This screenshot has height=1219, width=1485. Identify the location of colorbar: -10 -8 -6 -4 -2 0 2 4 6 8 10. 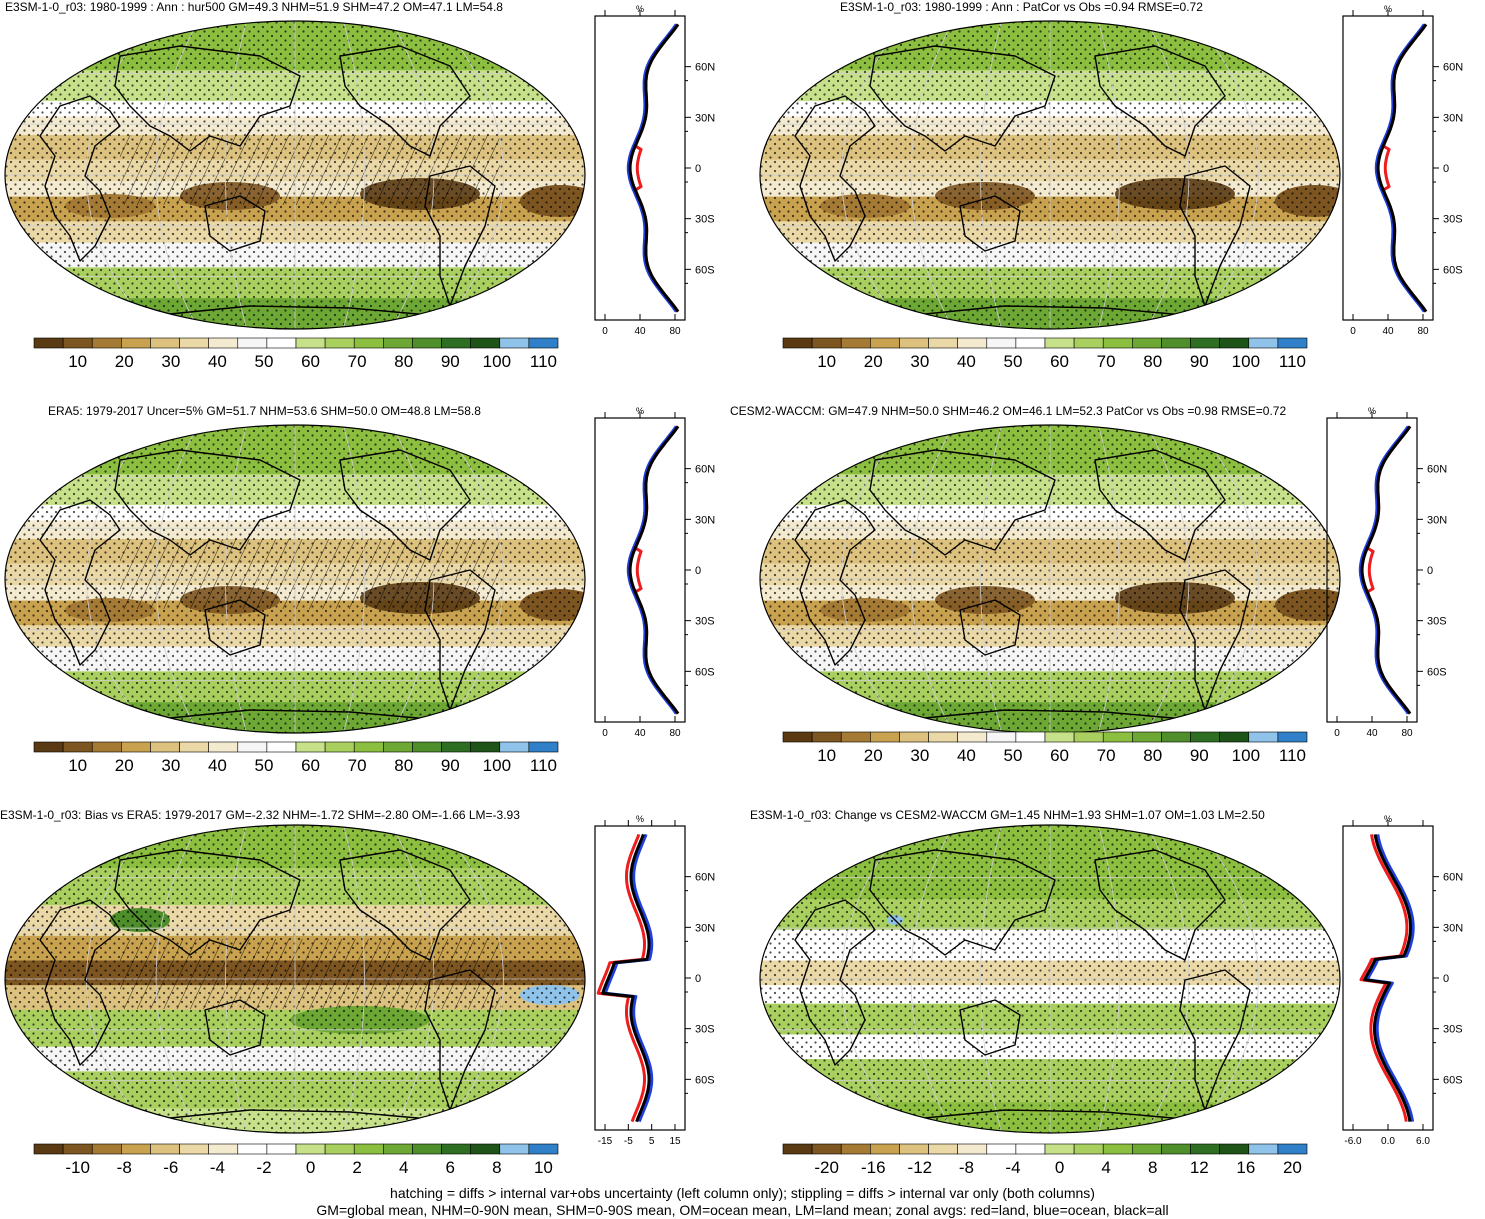
(296, 1160).